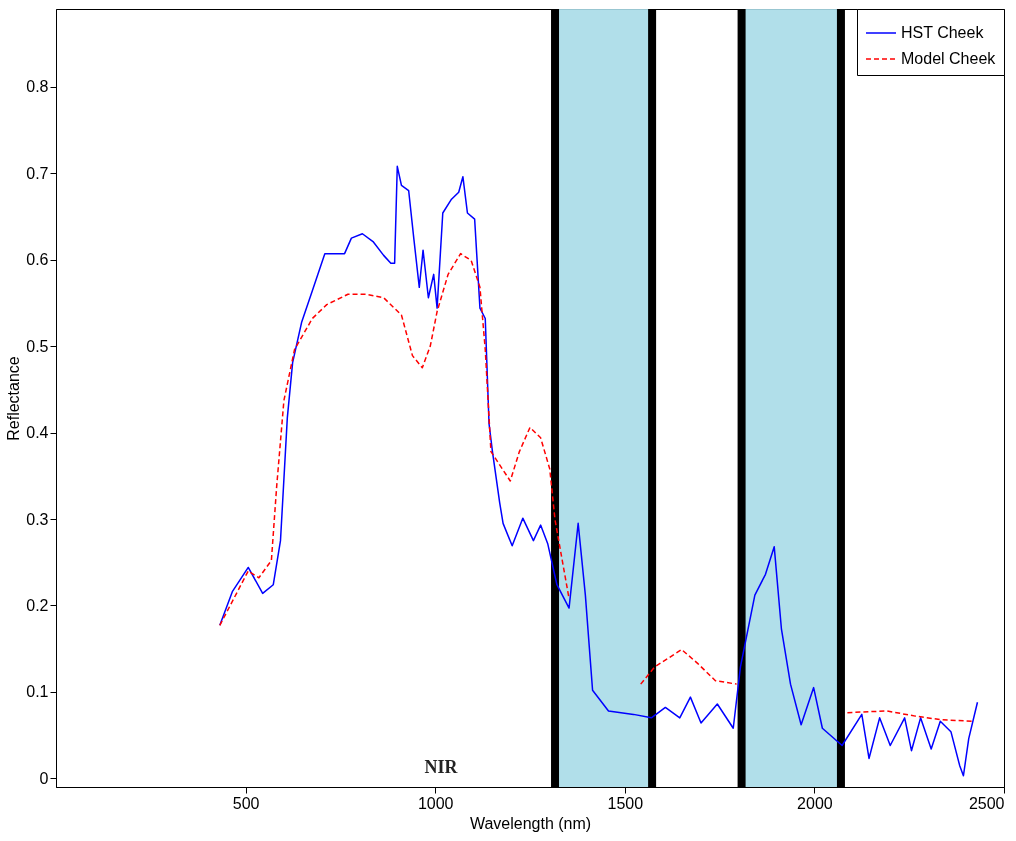 The height and width of the screenshot is (841, 1016). I want to click on x-tick-label: 2000, so click(815, 803).